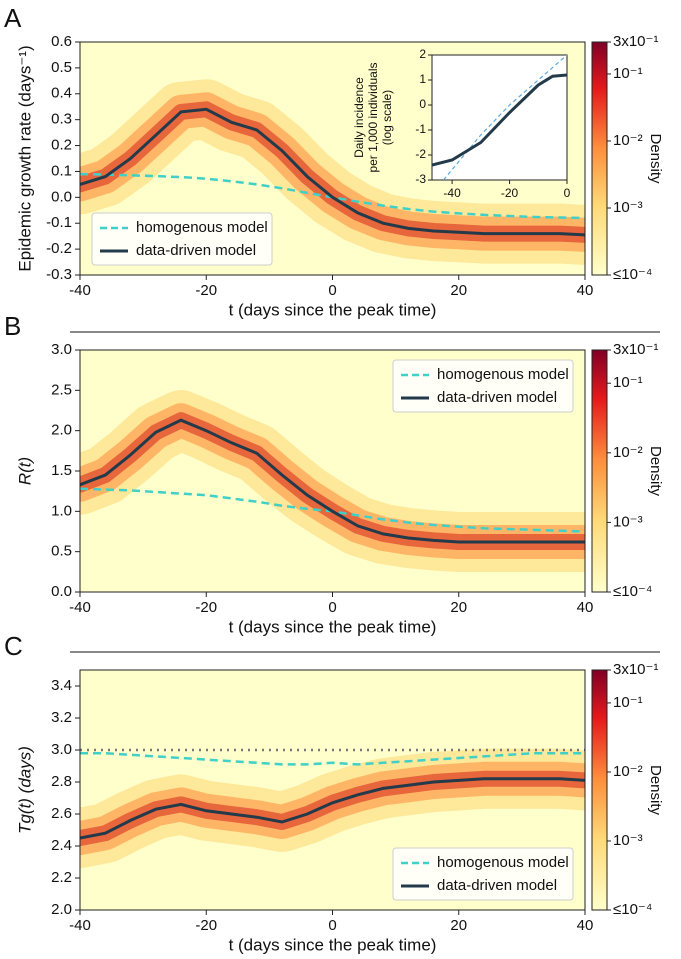  What do you see at coordinates (24, 158) in the screenshot?
I see `y-axis-label: Epidemic growth rate (days⁻¹)` at bounding box center [24, 158].